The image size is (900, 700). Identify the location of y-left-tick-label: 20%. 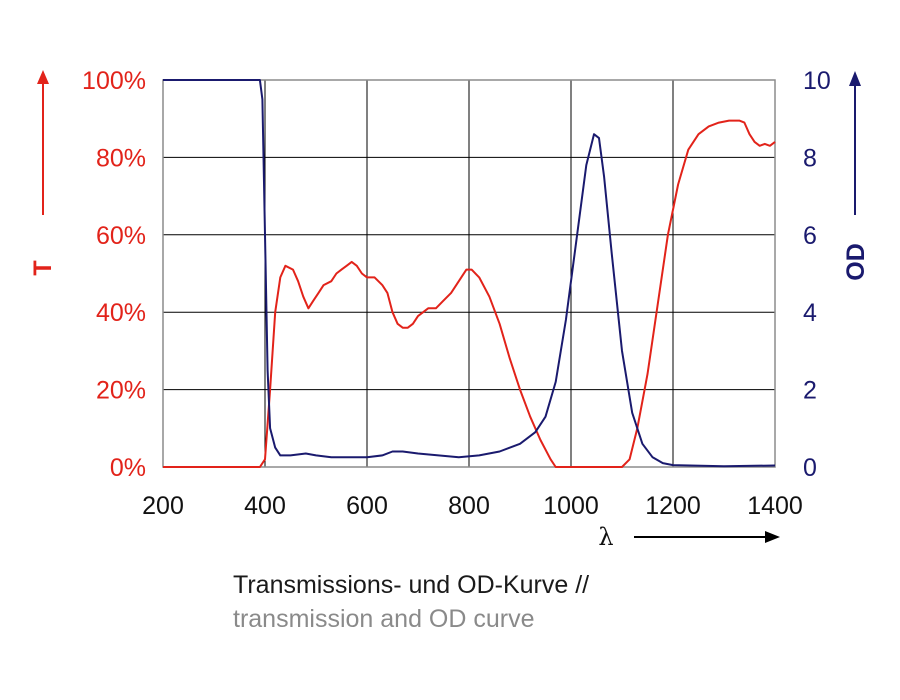
(121, 391).